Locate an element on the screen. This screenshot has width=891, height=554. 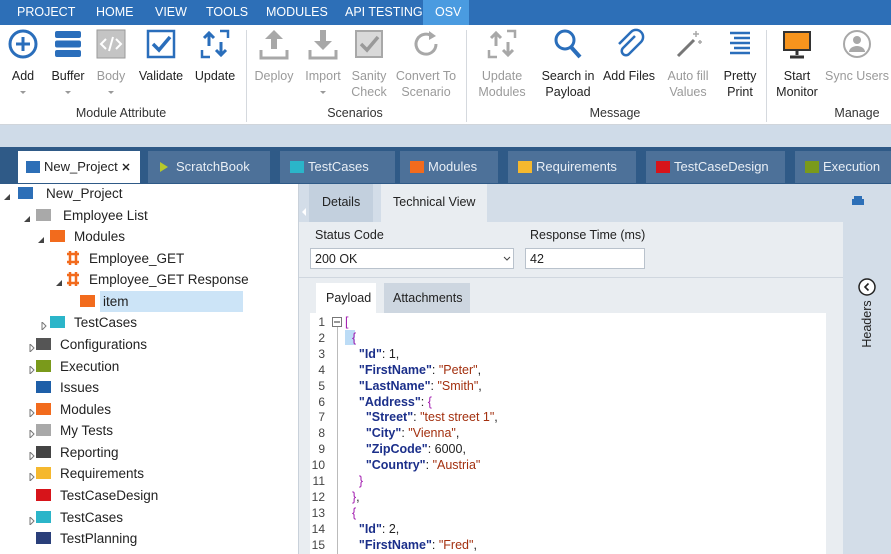
fold-box is located at coordinates (337, 322).